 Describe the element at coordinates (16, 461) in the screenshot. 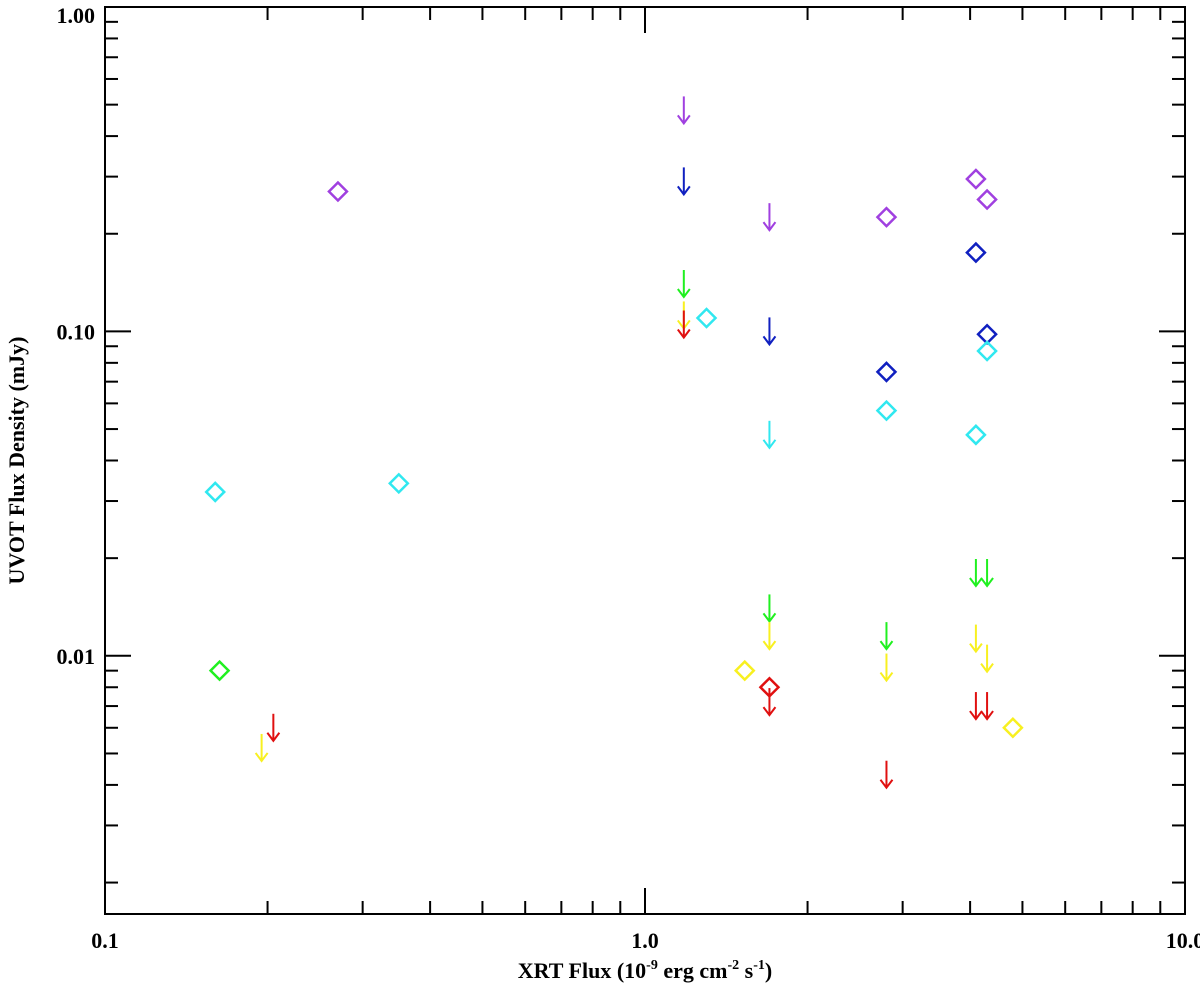

I see `y-axis-label: UVOT Flux Density (mJy)` at that location.